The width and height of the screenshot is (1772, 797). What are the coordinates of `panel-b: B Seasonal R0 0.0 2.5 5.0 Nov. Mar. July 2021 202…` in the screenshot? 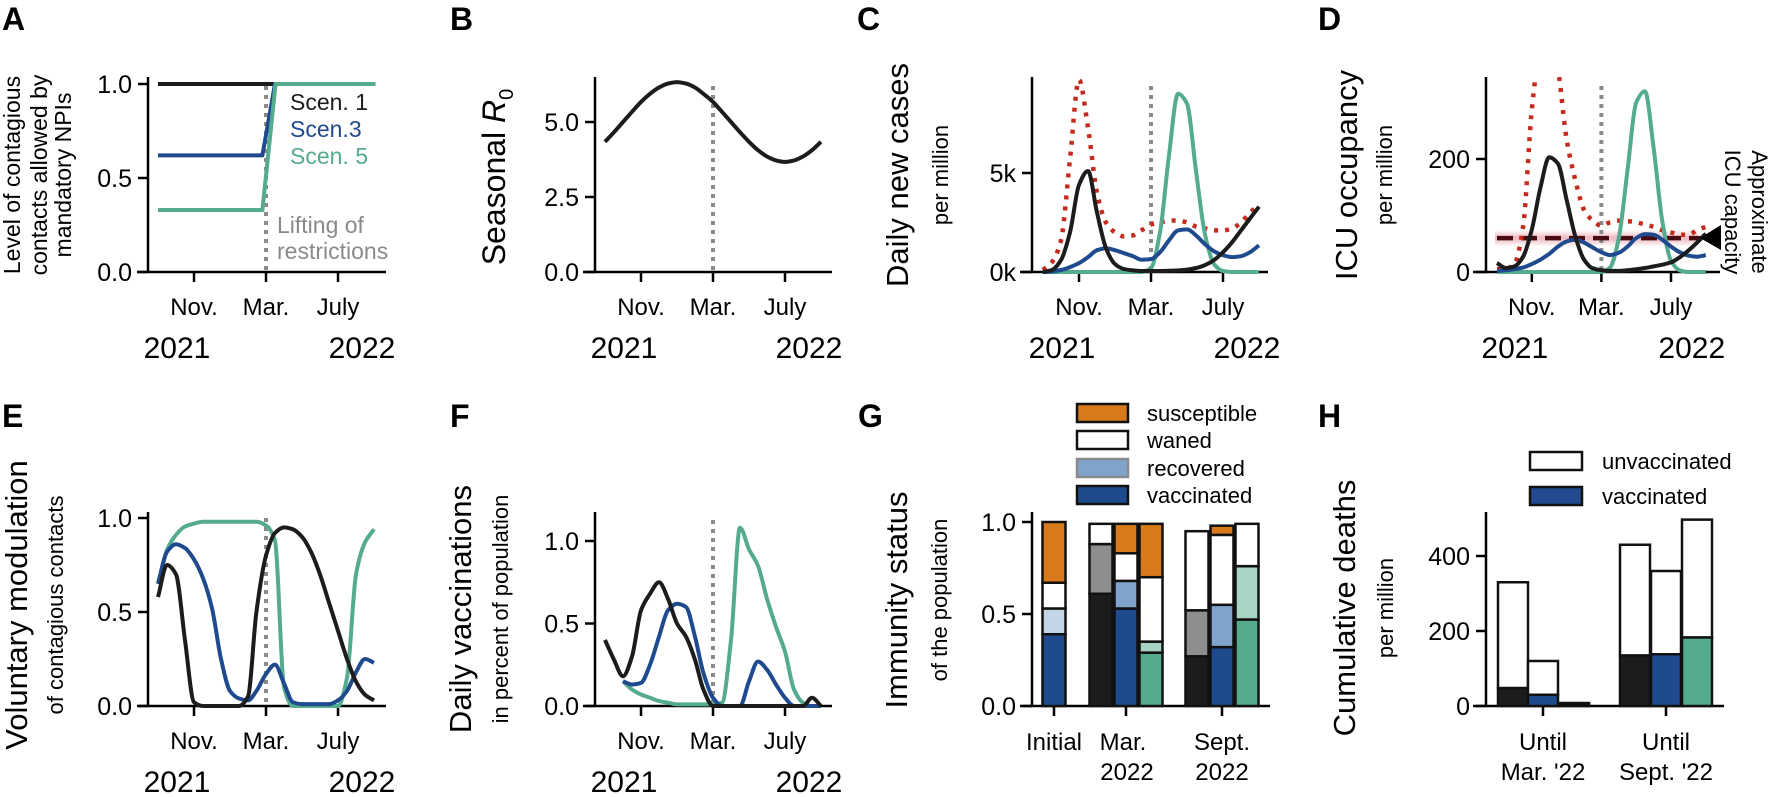 It's located at (646, 183).